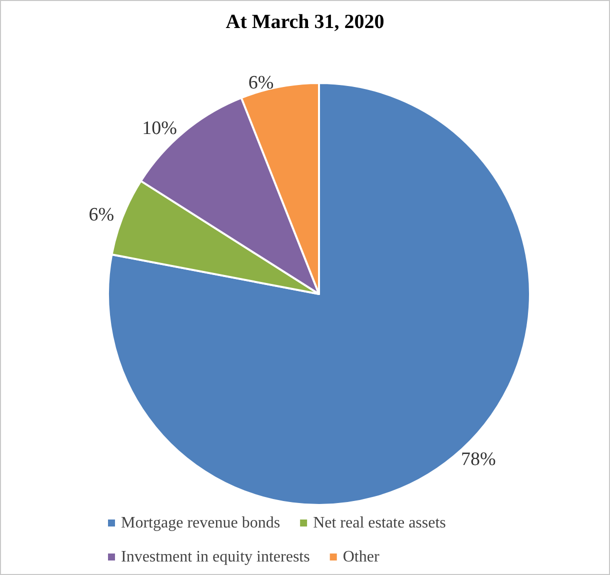 The height and width of the screenshot is (575, 610). Describe the element at coordinates (379, 523) in the screenshot. I see `legend-label: Net real estate assets` at that location.